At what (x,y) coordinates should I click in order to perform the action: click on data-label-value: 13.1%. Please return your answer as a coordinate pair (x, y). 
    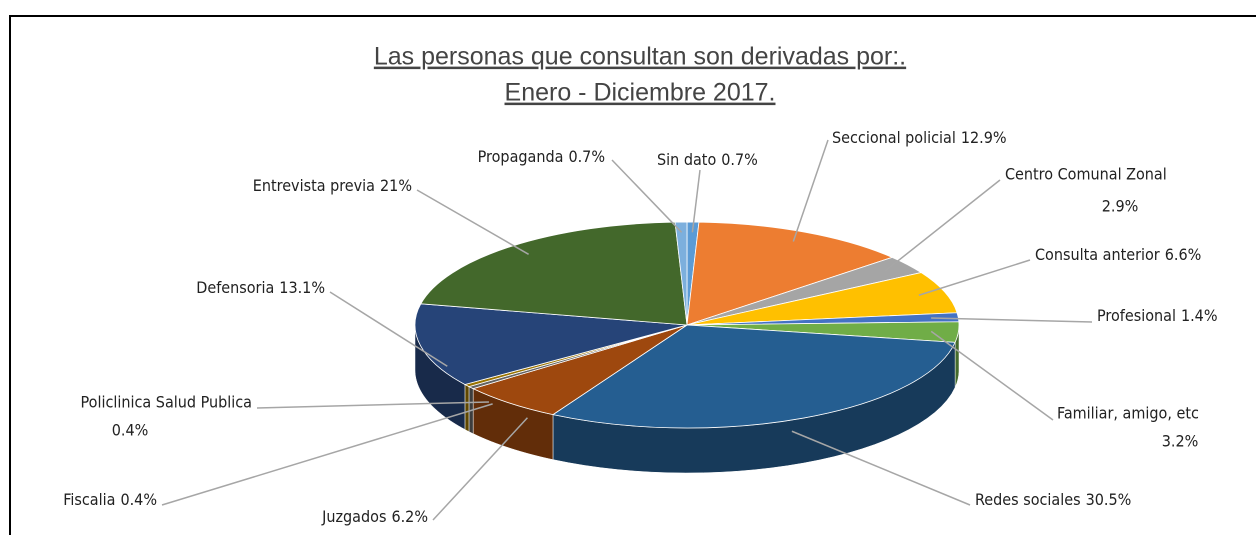
    Looking at the image, I should click on (302, 287).